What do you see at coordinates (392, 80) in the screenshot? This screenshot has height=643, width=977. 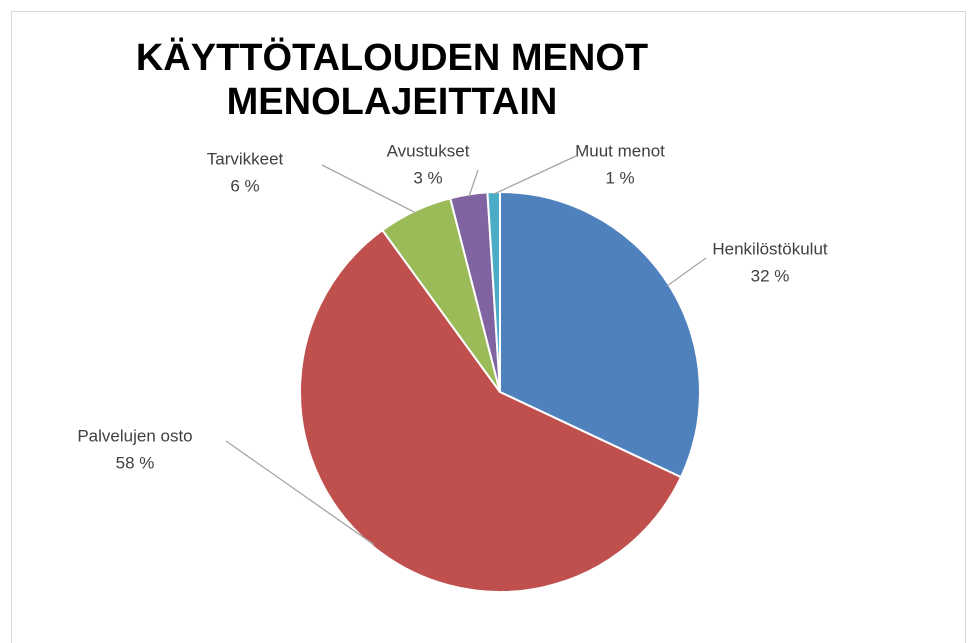 I see `chart-title: KÄYTTÖTALOUDEN MENOT MENOLAJEITTAIN` at bounding box center [392, 80].